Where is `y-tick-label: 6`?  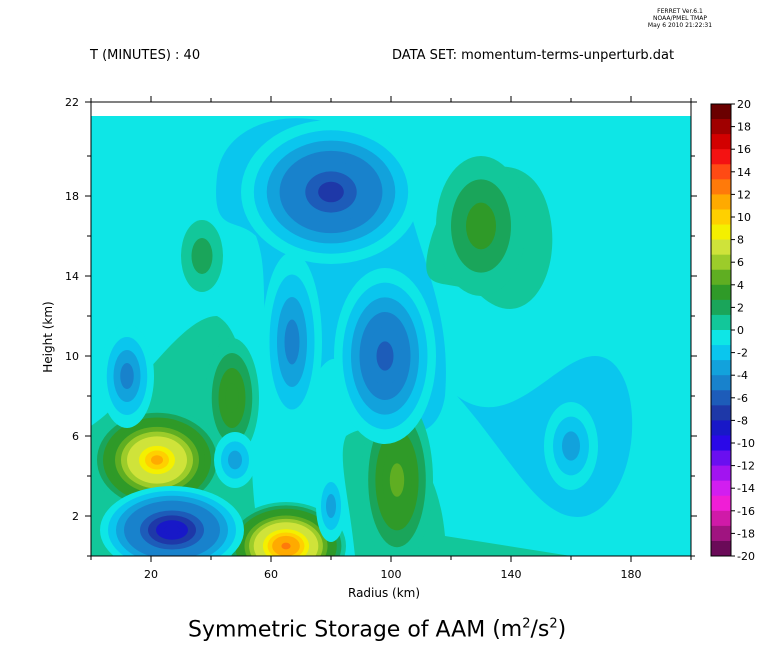
y-tick-label: 6 is located at coordinates (75, 436).